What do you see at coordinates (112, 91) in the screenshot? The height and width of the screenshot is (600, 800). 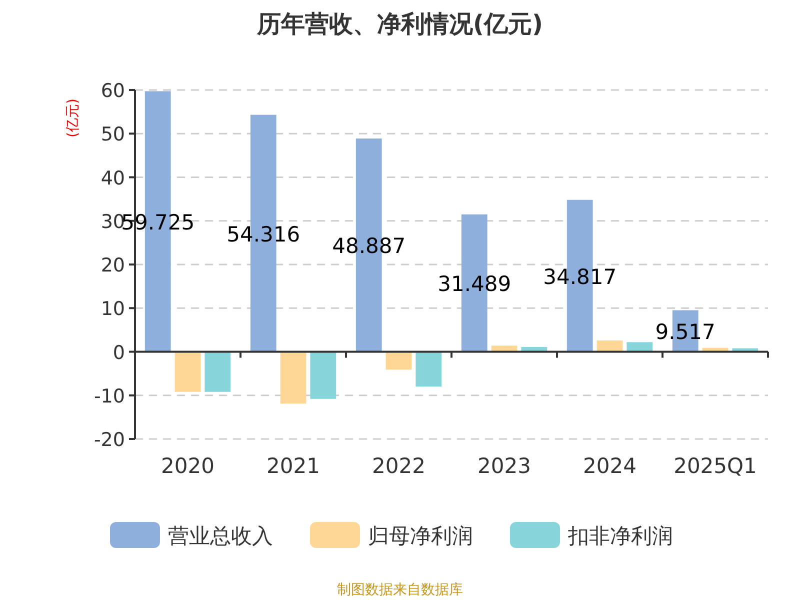 I see `y-tick-label: 60` at bounding box center [112, 91].